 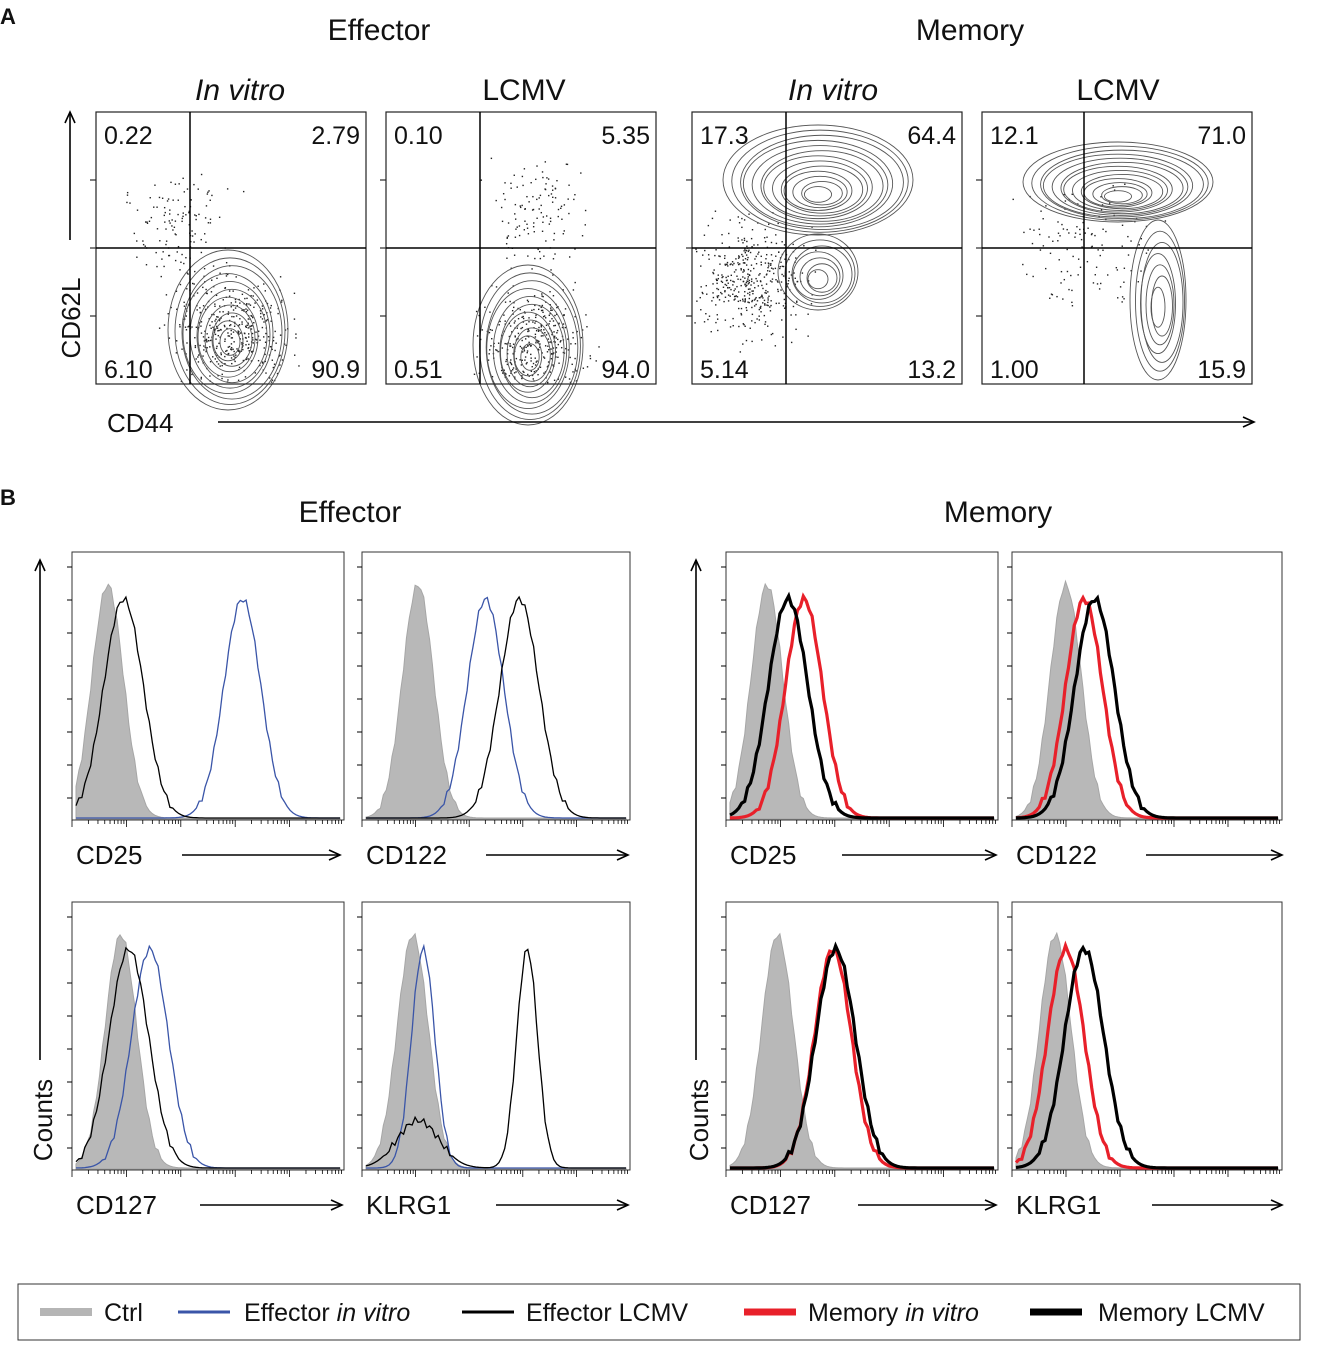 I want to click on panel-a-x-label: CD44, so click(x=140, y=423).